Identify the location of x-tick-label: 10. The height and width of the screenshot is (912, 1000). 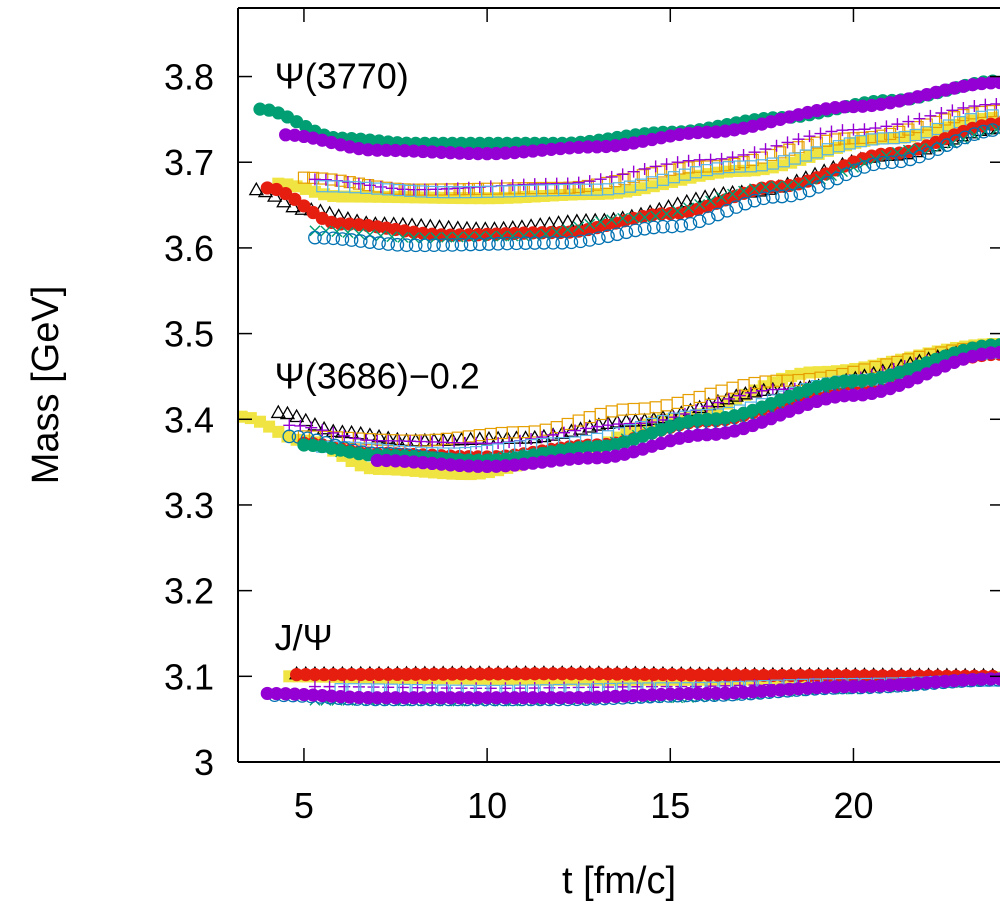
(487, 805).